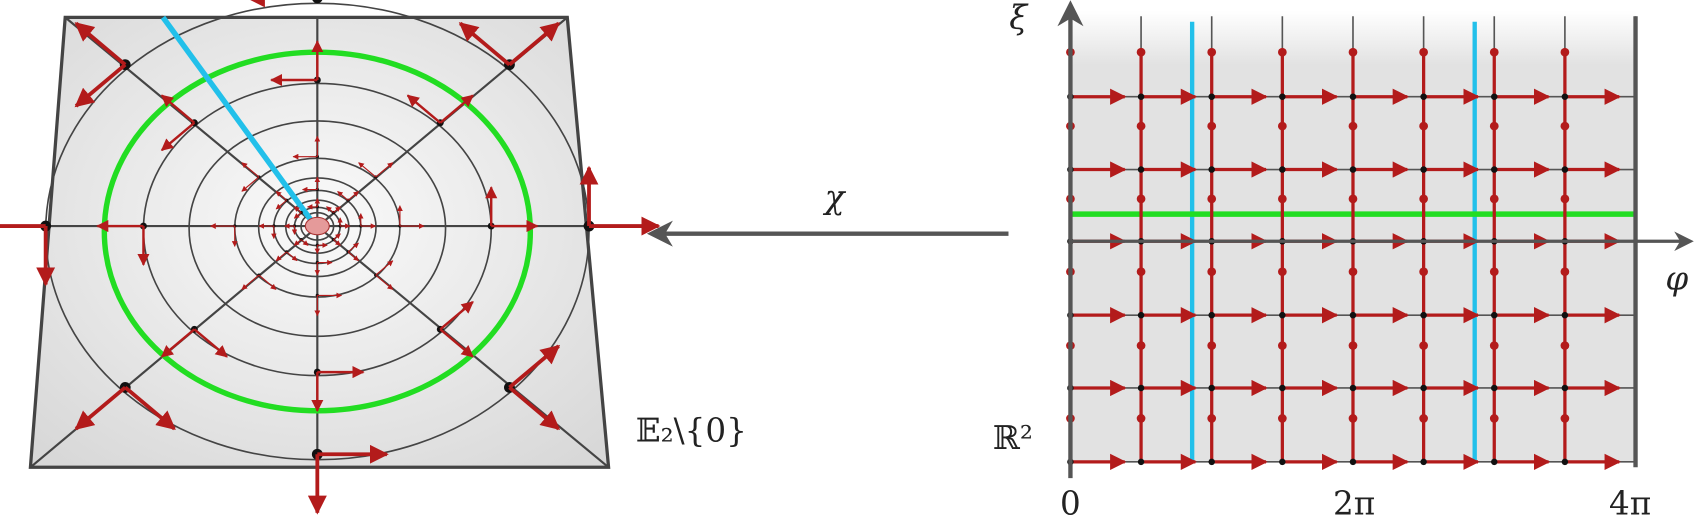  I want to click on plane-label: 𝔼₂\{0}, so click(691, 431).